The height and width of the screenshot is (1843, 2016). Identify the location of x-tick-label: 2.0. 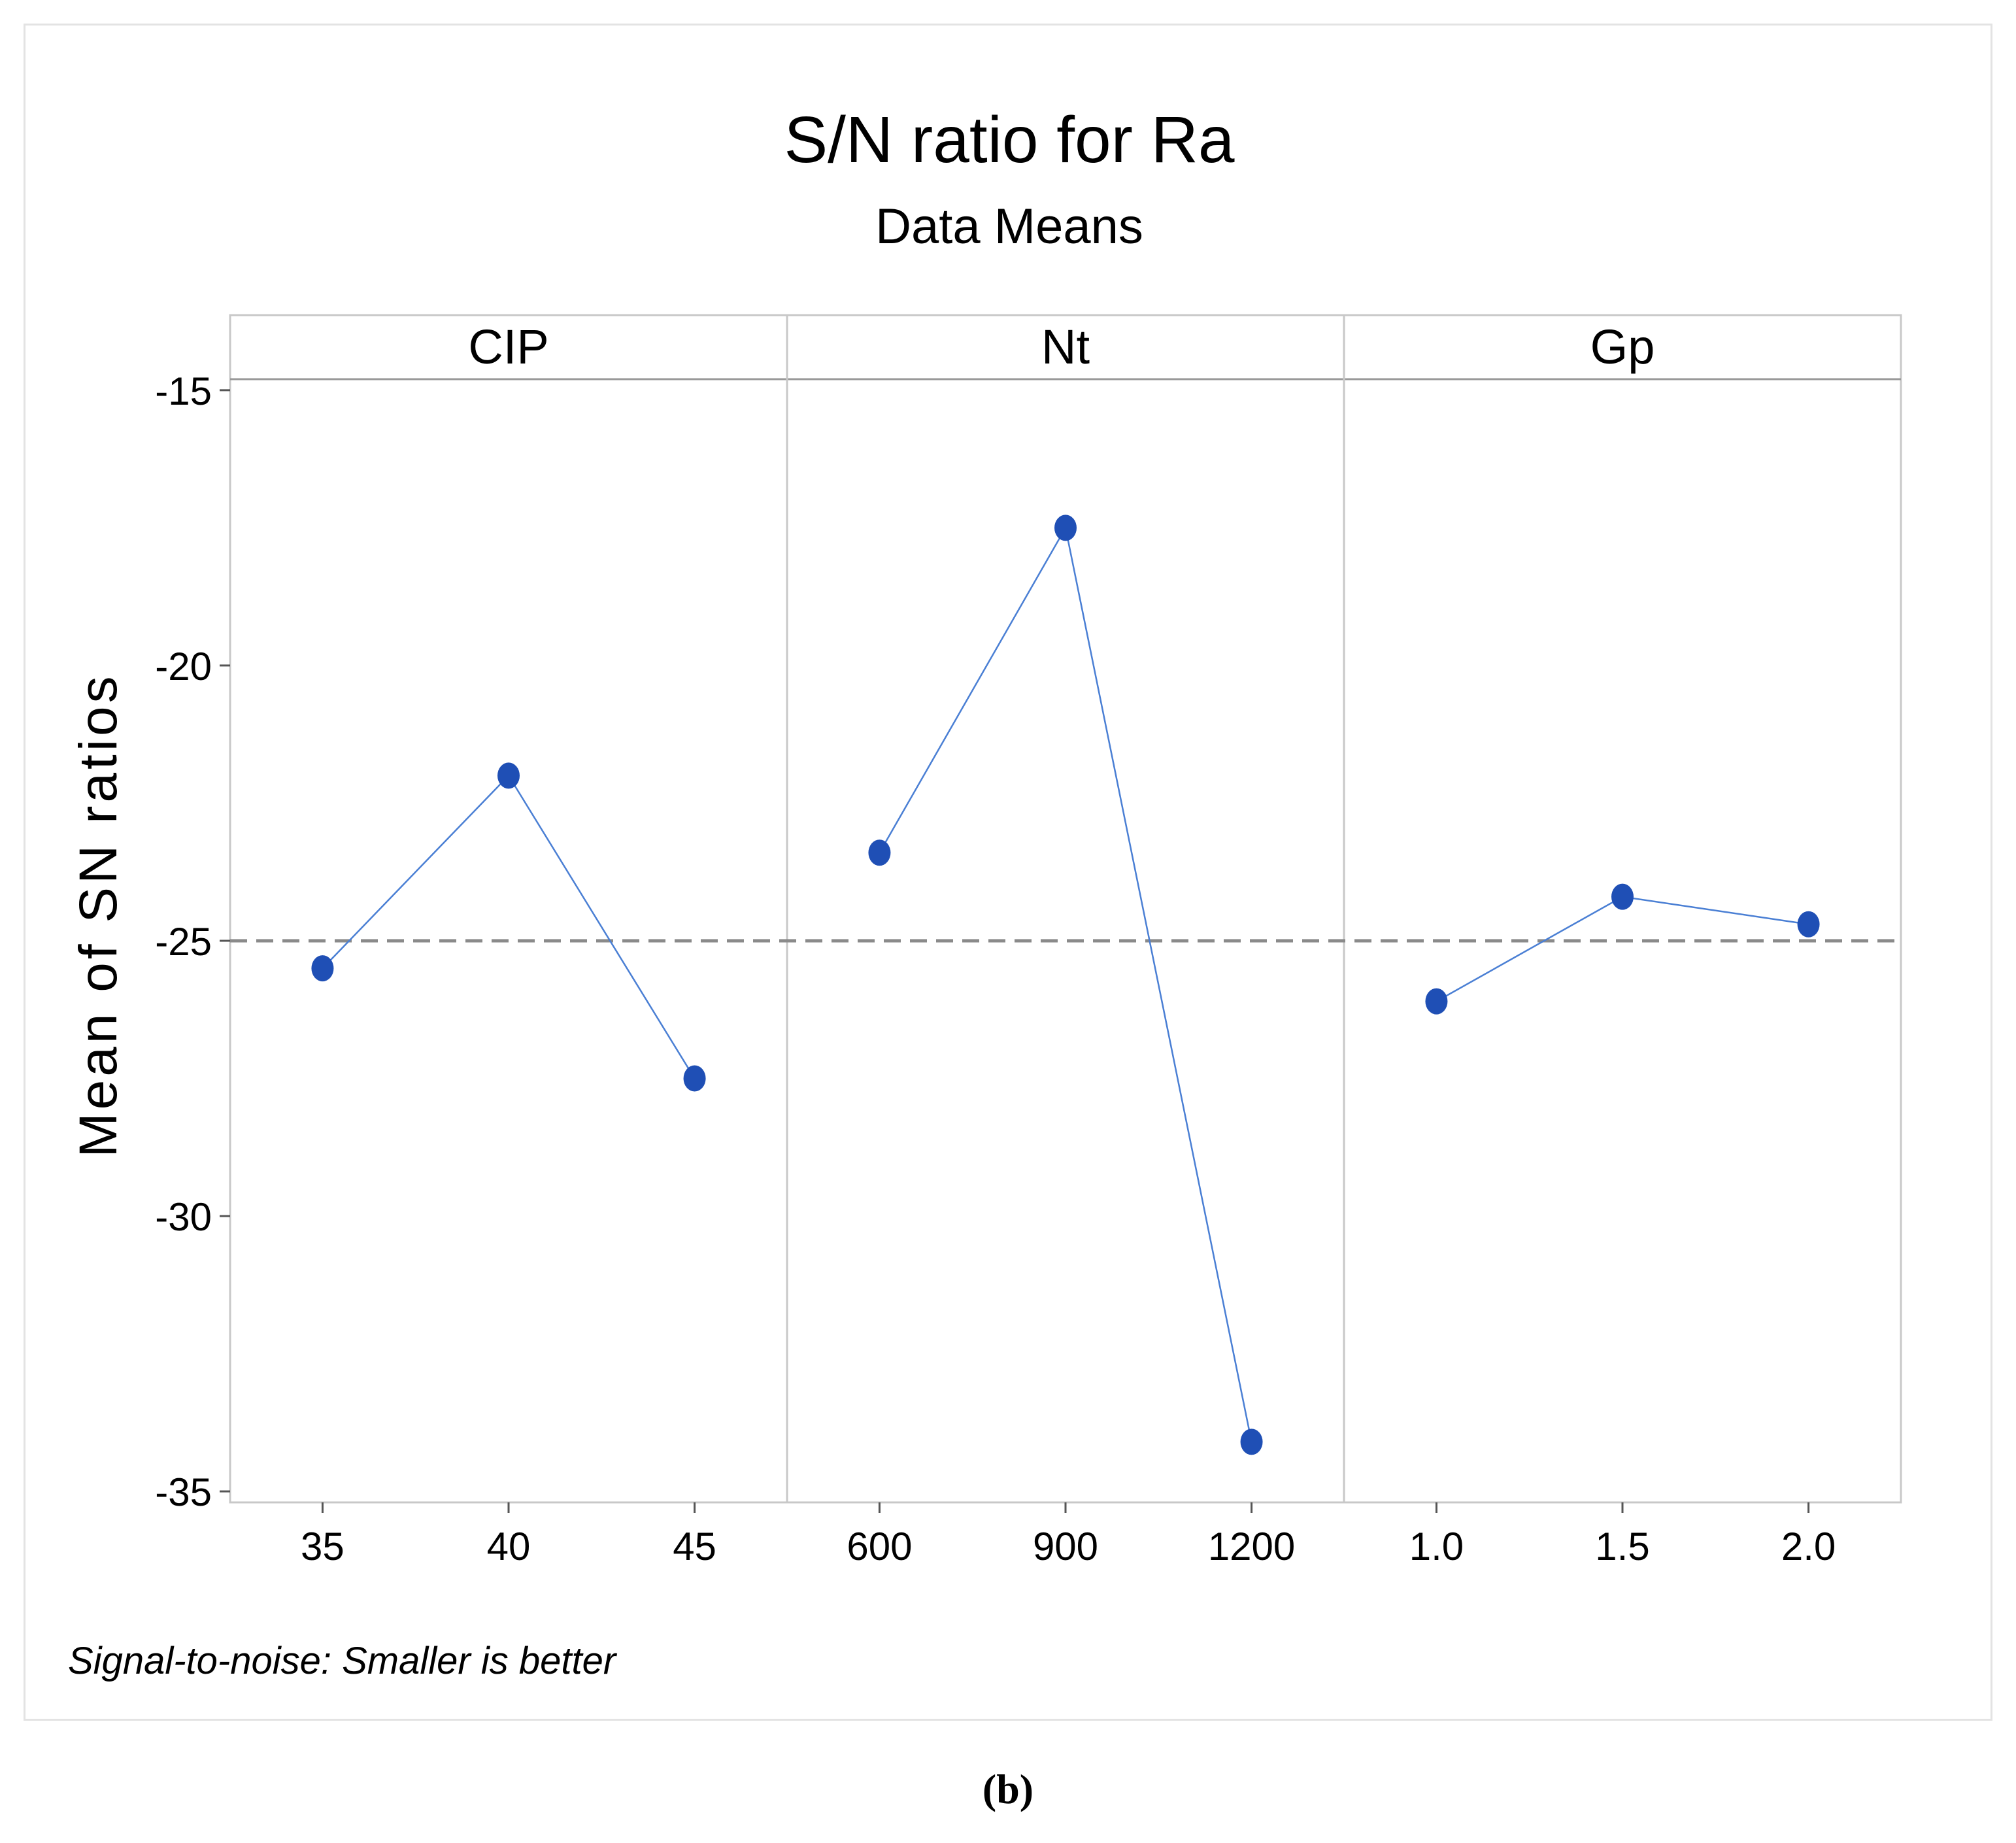
(1808, 1546).